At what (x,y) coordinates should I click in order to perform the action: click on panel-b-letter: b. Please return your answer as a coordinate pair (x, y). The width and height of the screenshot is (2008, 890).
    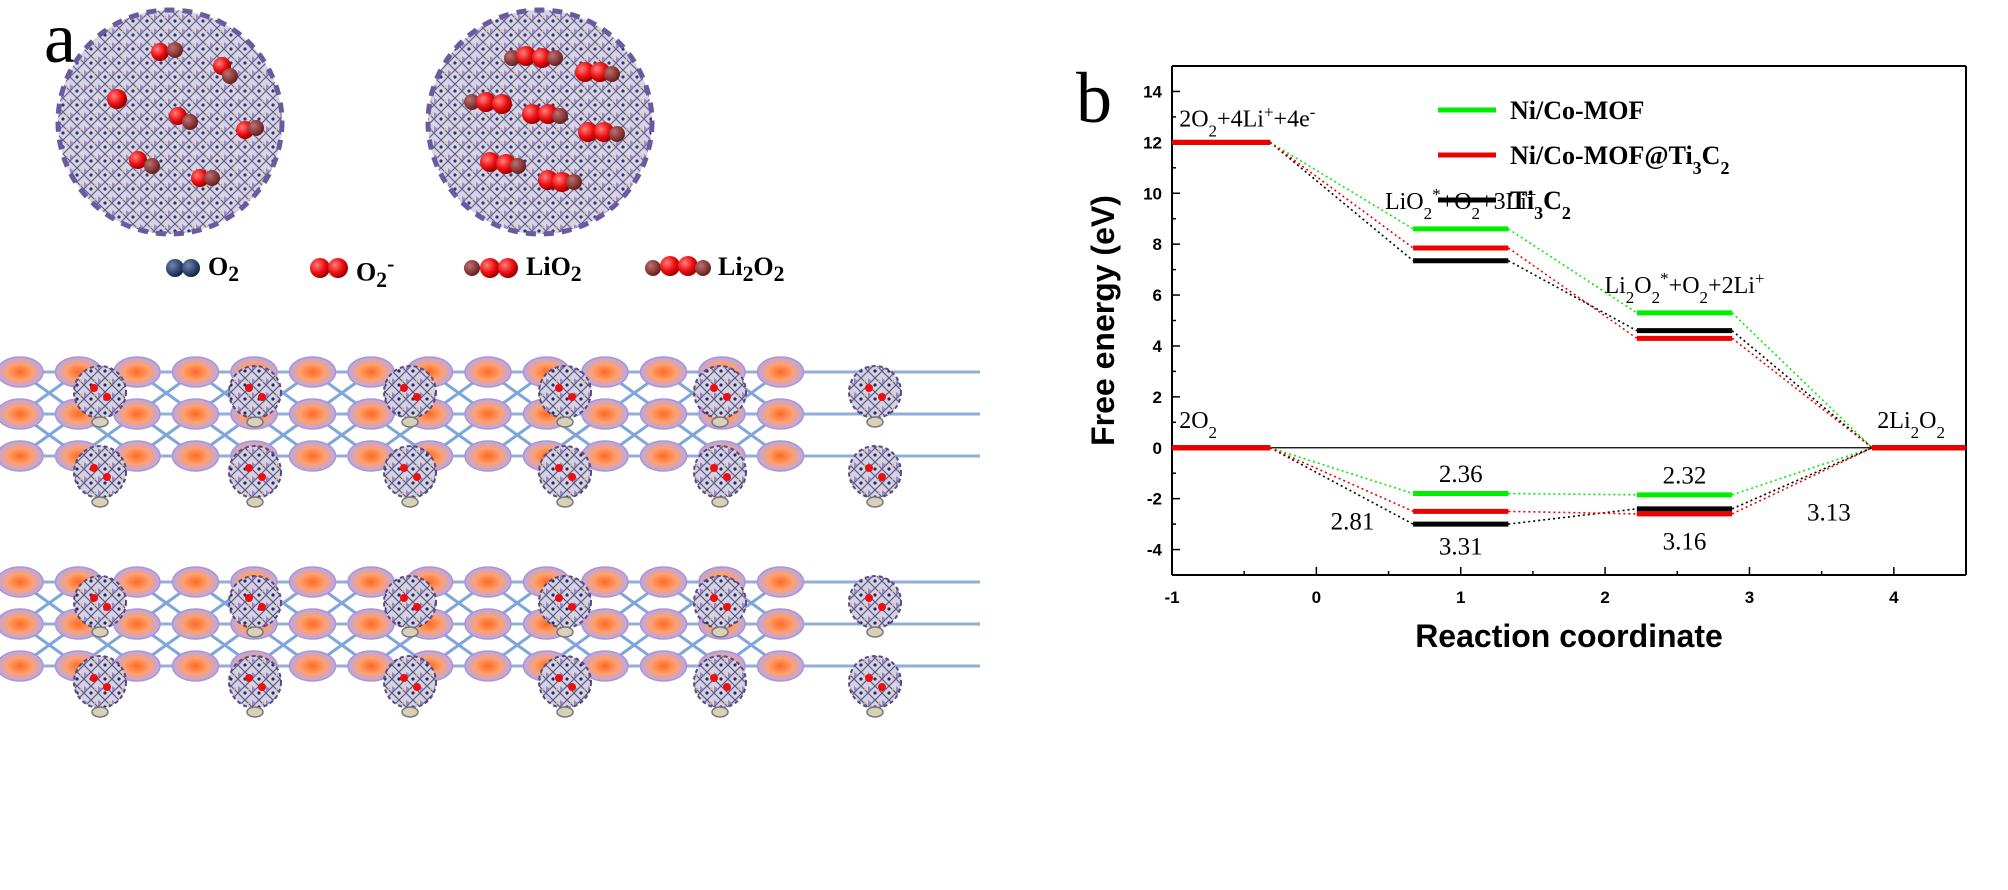
    Looking at the image, I should click on (1094, 98).